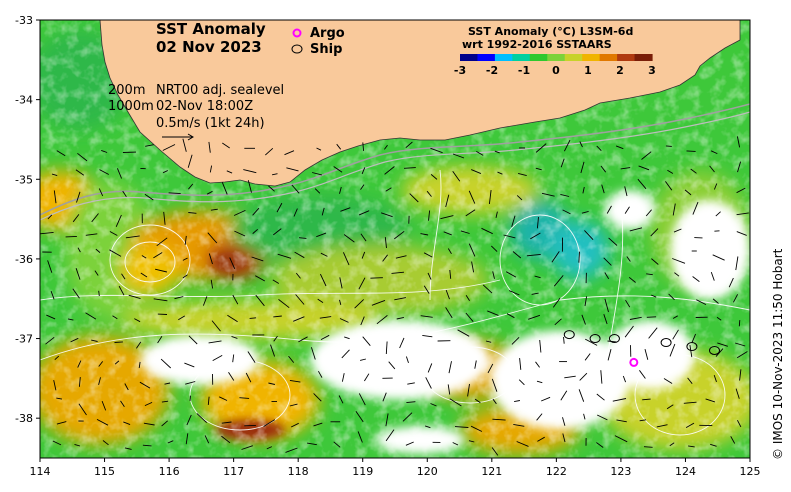 This screenshot has height=492, width=791. What do you see at coordinates (233, 471) in the screenshot?
I see `x-tick-label: 117` at bounding box center [233, 471].